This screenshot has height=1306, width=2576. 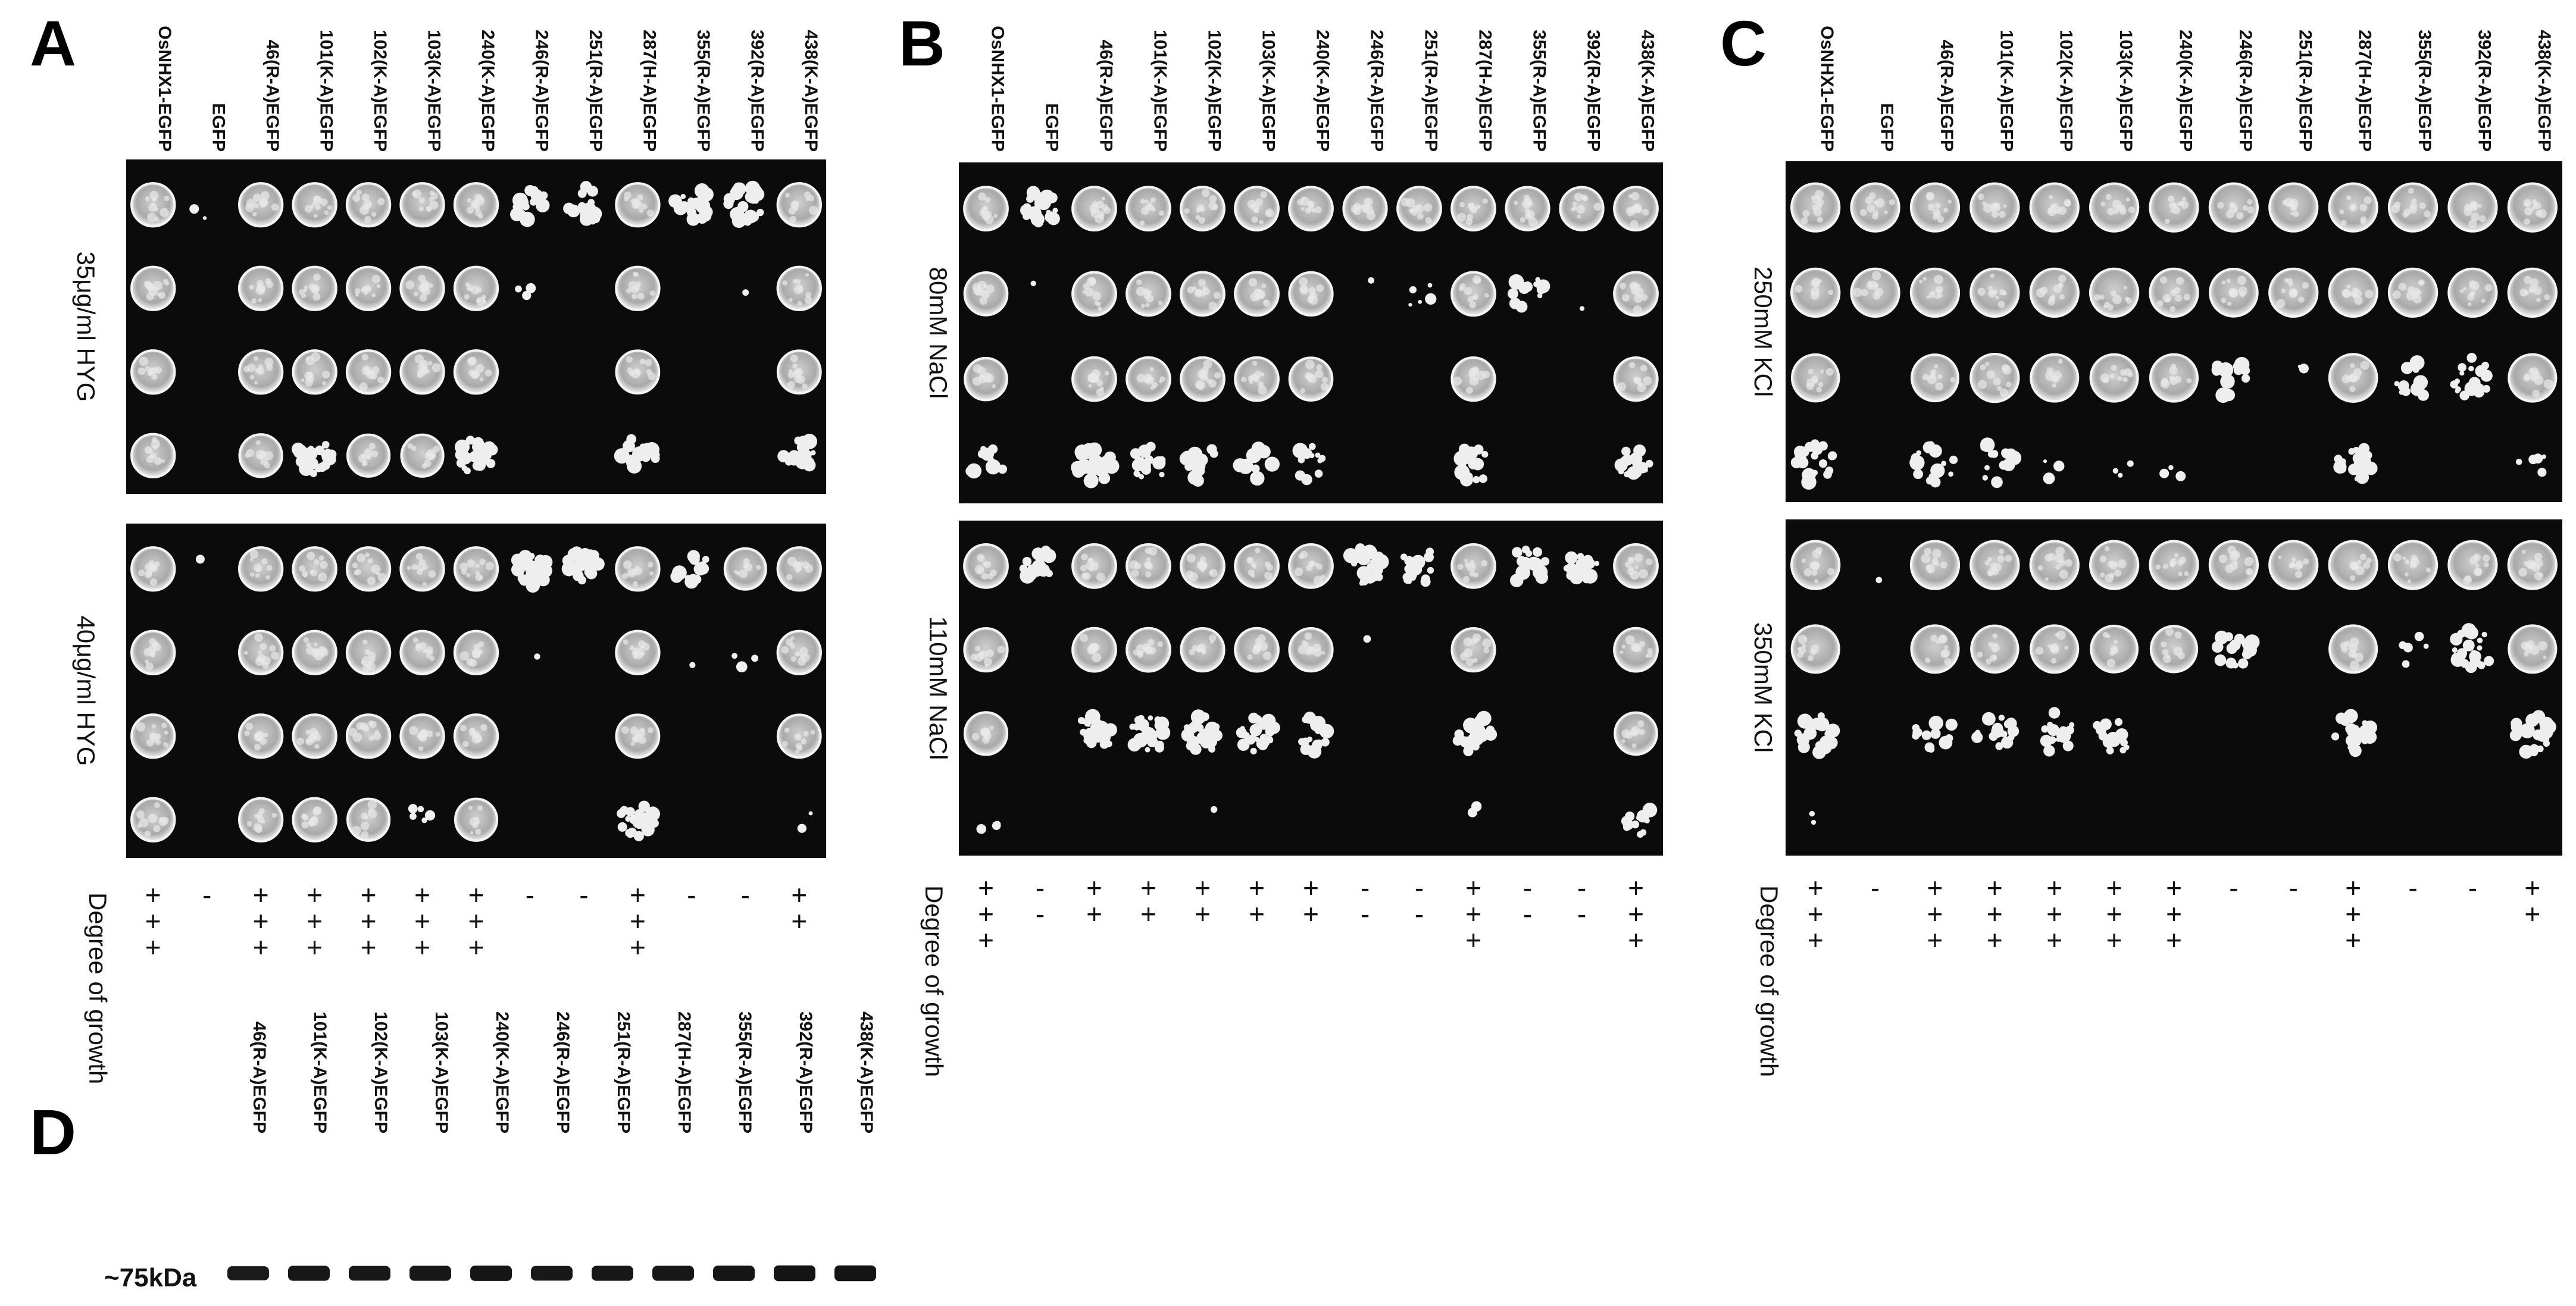 I want to click on blot-band, so click(x=552, y=1273).